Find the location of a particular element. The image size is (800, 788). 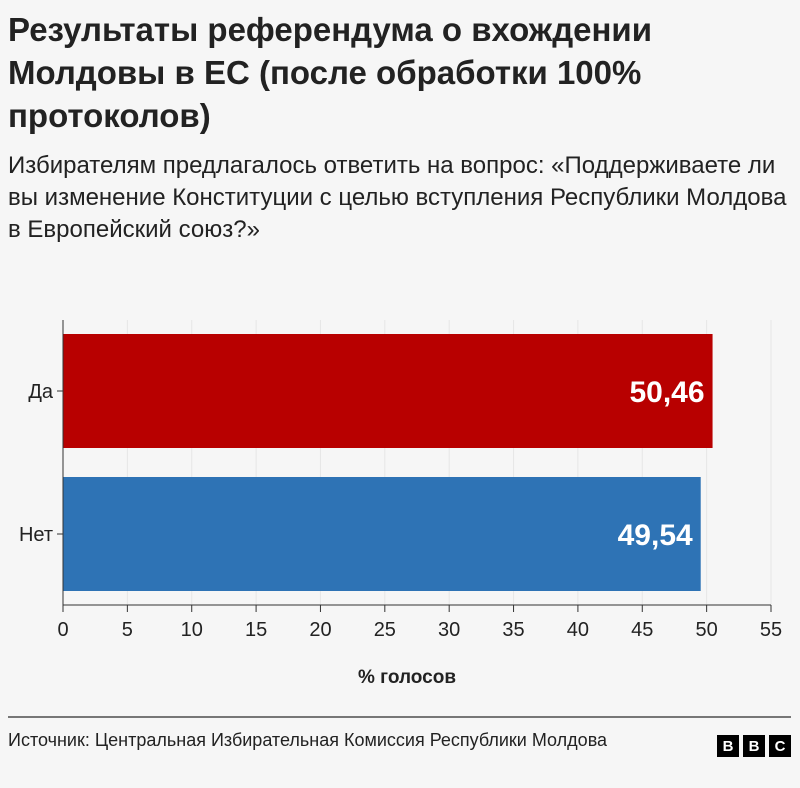

x-tick-label: 10 is located at coordinates (192, 630).